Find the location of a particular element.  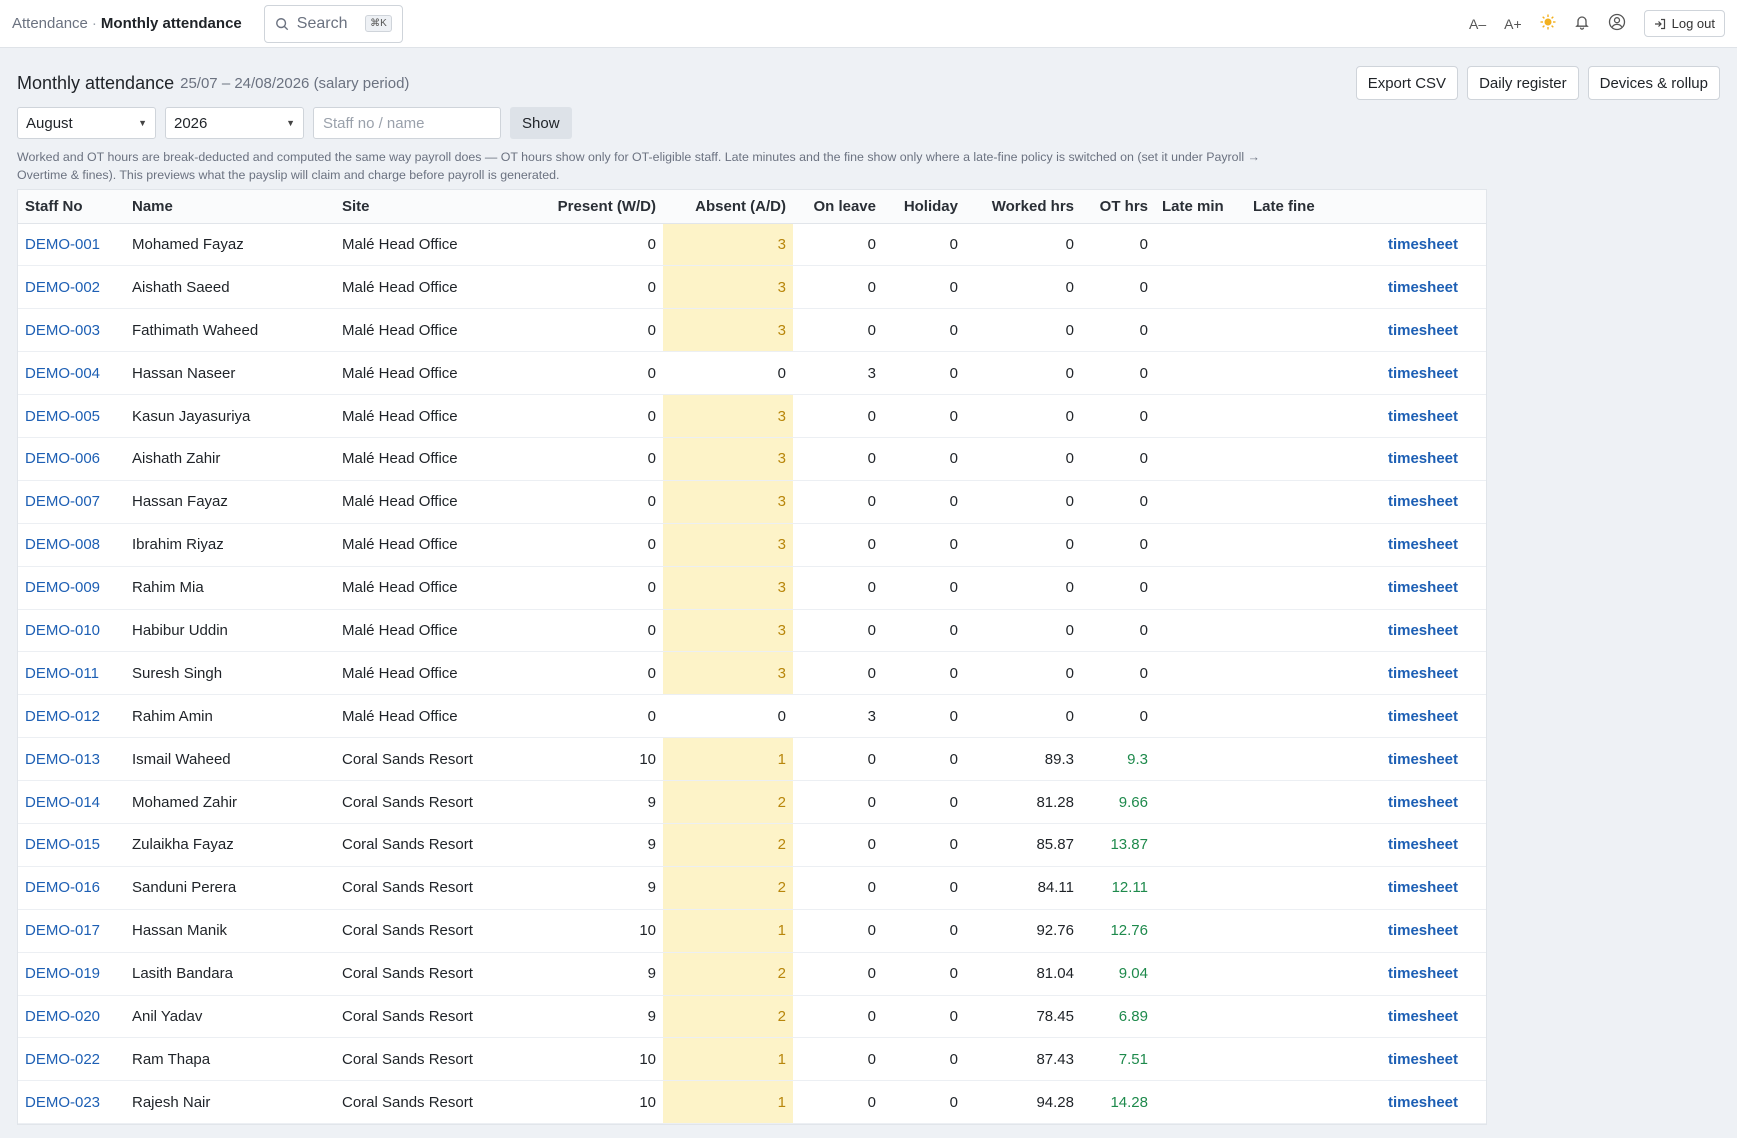

staff-no-link: DEMO-002 is located at coordinates (71, 287).